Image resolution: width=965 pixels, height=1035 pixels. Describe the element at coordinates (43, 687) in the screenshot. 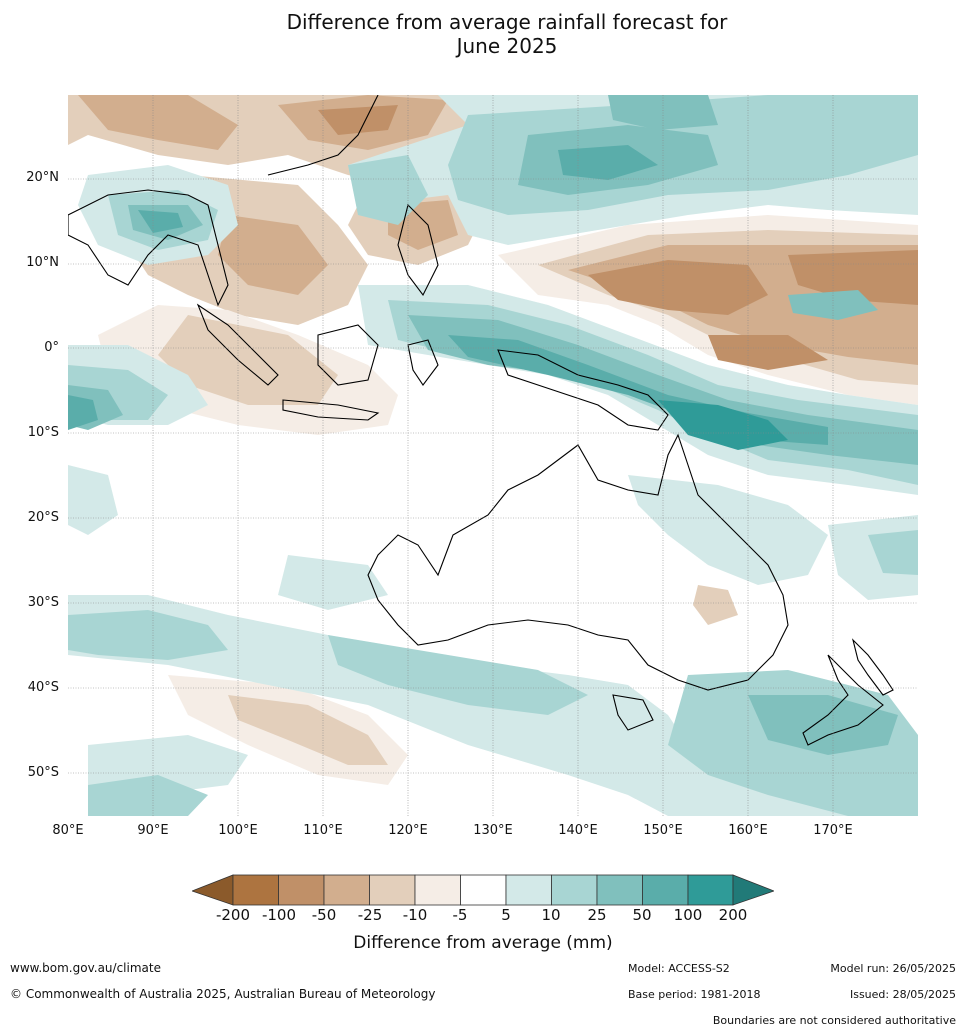

I see `lat-label-40s: 40°S` at that location.